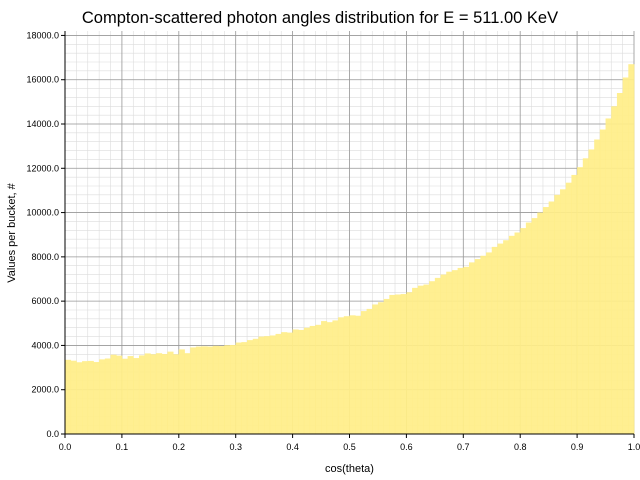 The height and width of the screenshot is (480, 640). I want to click on y-tick-label: 4000.0, so click(45, 345).